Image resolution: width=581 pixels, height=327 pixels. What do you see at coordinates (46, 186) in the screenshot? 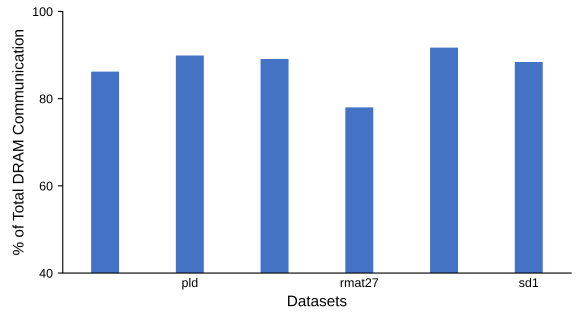
I see `y-tick-label: 60` at bounding box center [46, 186].